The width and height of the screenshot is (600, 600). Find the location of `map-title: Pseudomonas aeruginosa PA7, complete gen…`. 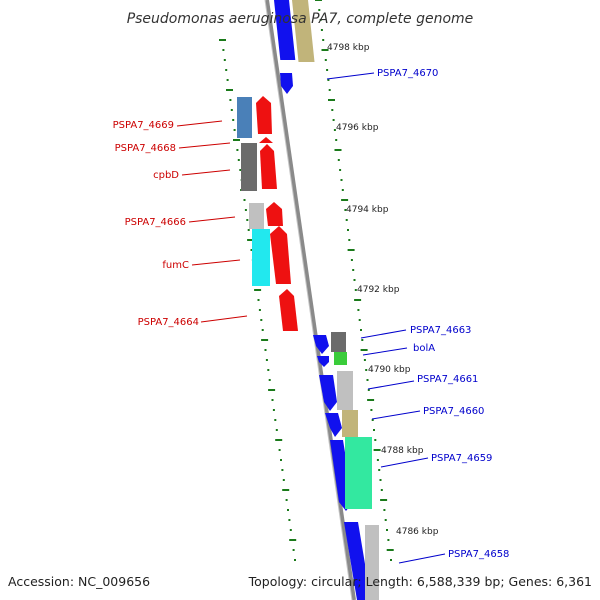

map-title: Pseudomonas aeruginosa PA7, complete gen… is located at coordinates (300, 19).